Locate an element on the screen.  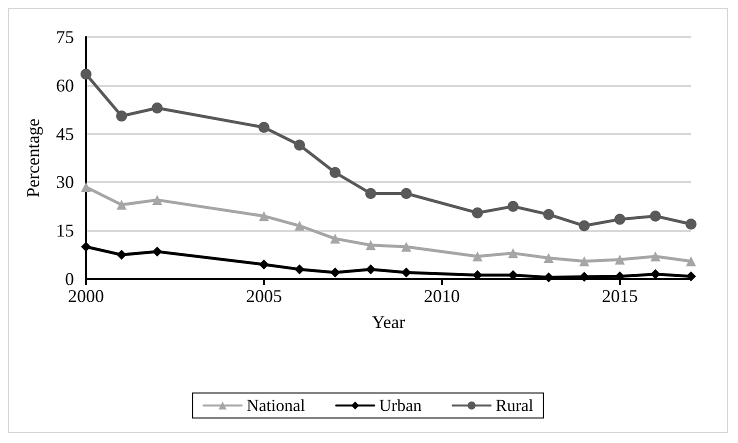
x-tick-label: 2000 is located at coordinates (86, 296).